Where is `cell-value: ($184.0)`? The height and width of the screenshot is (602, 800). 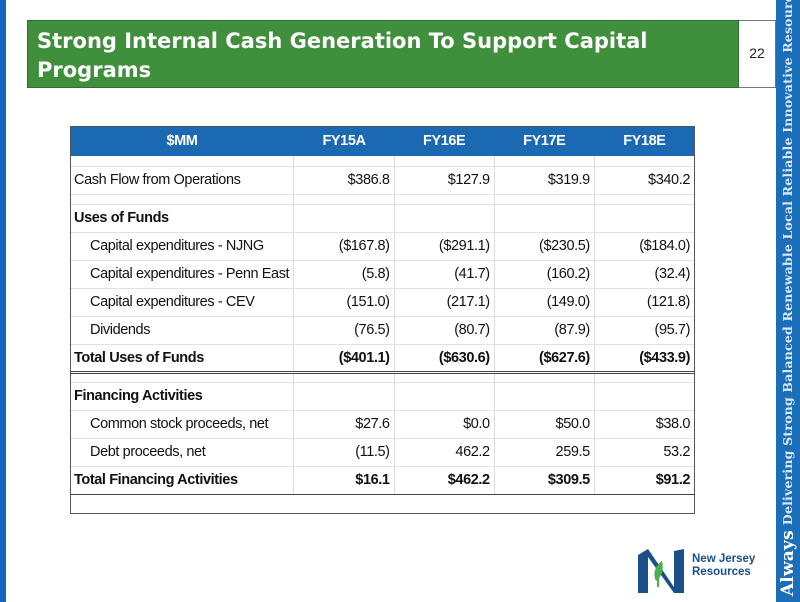
cell-value: ($184.0) is located at coordinates (645, 246).